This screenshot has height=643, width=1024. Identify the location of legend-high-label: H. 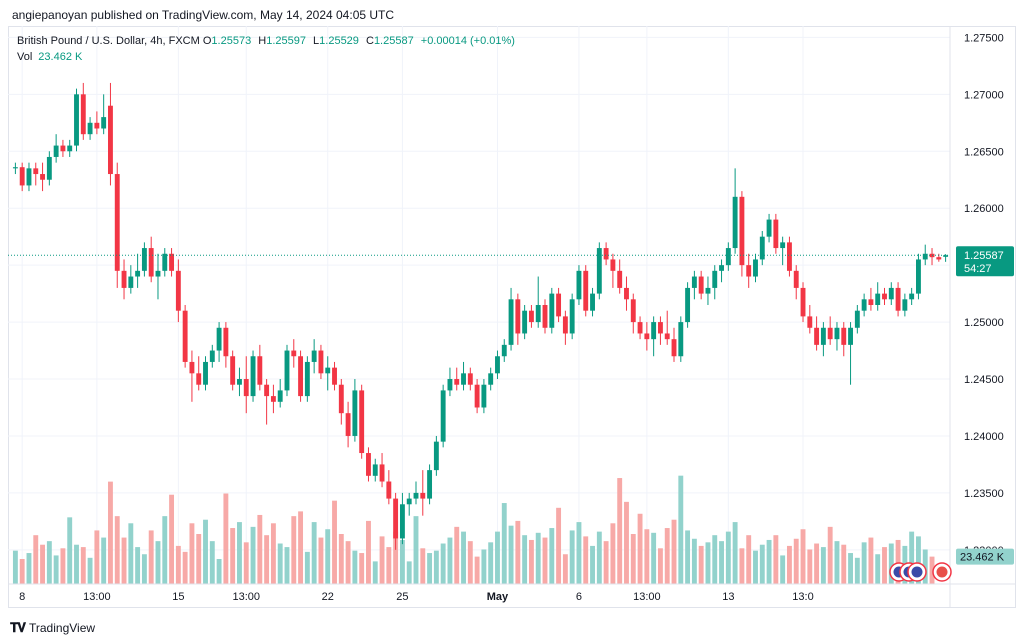
(262, 41).